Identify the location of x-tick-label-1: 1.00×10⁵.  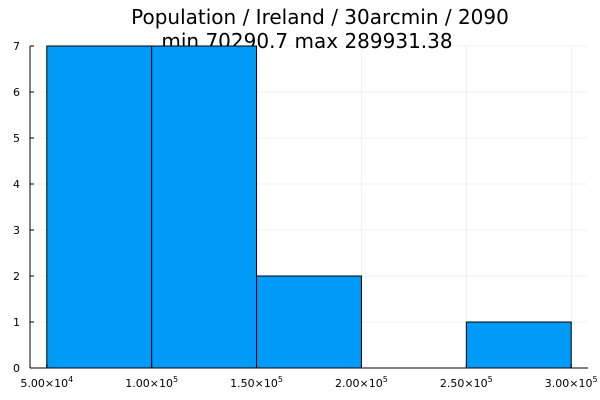
(151, 382).